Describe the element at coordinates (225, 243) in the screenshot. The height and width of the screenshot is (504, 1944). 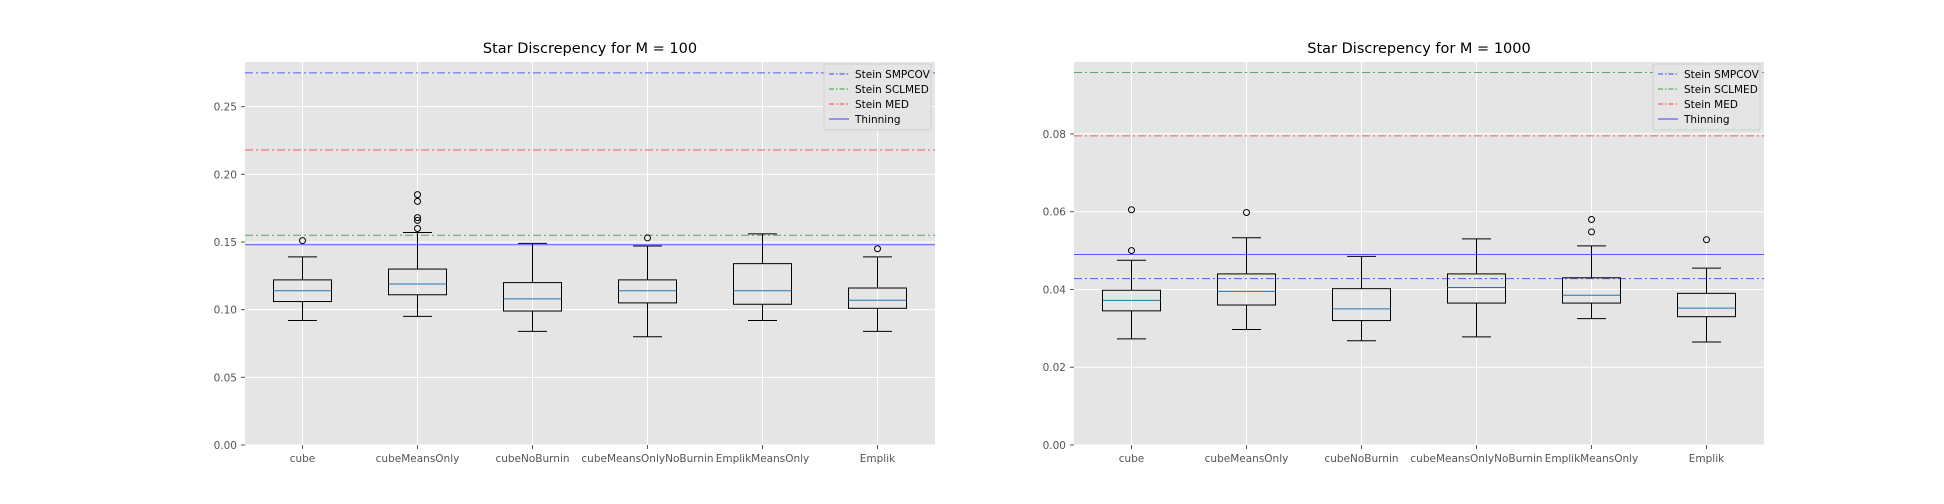
I see `y-tick-label: 0.15` at that location.